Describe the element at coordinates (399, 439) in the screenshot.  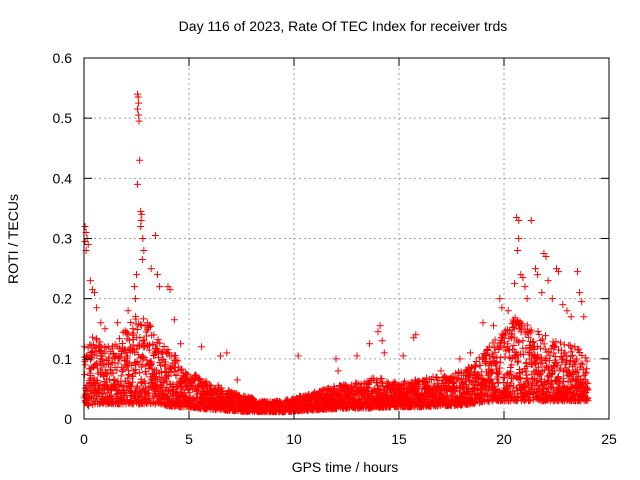
I see `x-tick-label: 15` at that location.